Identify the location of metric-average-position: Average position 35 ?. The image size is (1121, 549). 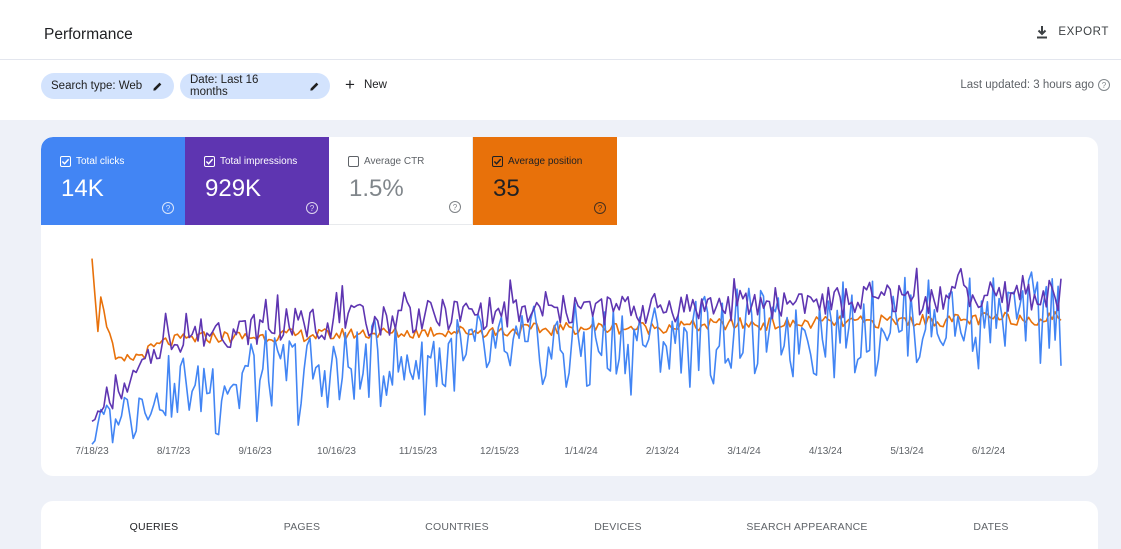
(545, 181).